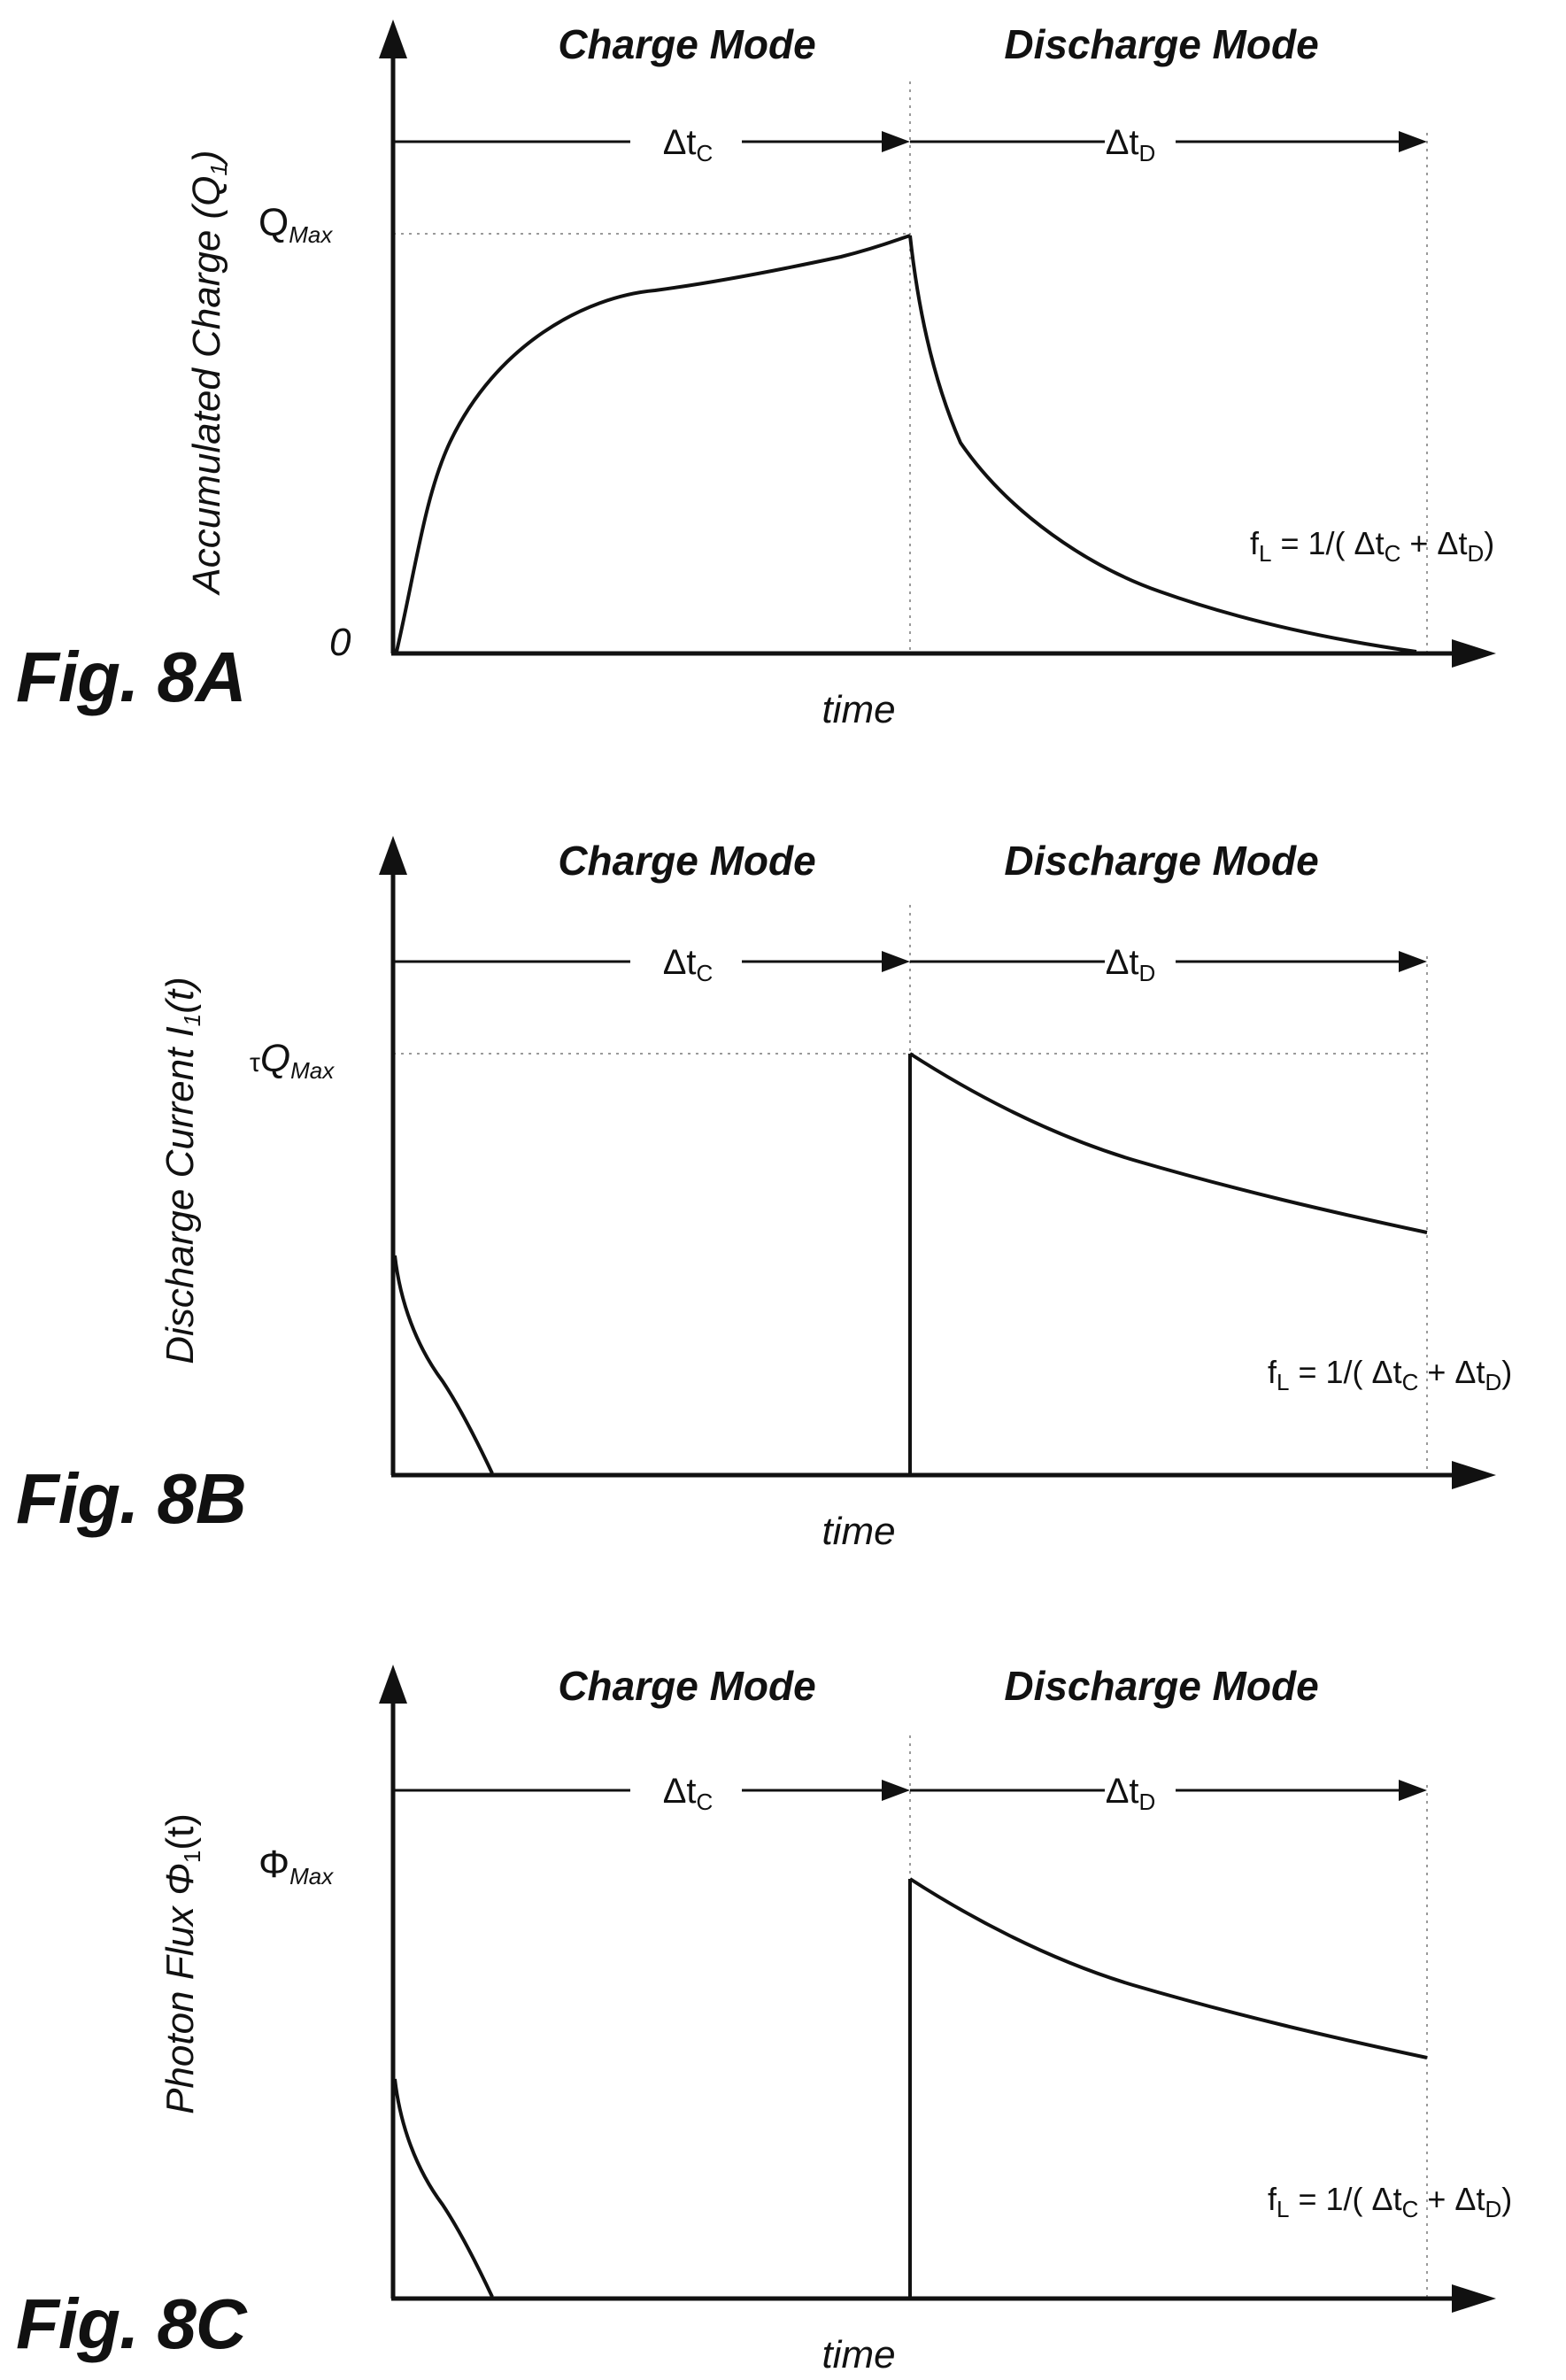  Describe the element at coordinates (181, 1170) in the screenshot. I see `y-axis-label: Discharge Current I1(t)` at that location.